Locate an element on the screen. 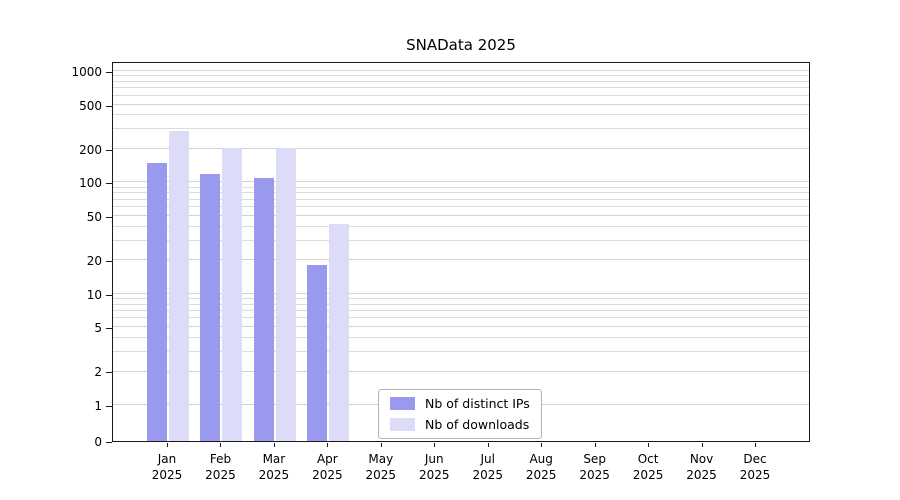 This screenshot has width=900, height=500. chart-title: SNAData 2025 is located at coordinates (461, 45).